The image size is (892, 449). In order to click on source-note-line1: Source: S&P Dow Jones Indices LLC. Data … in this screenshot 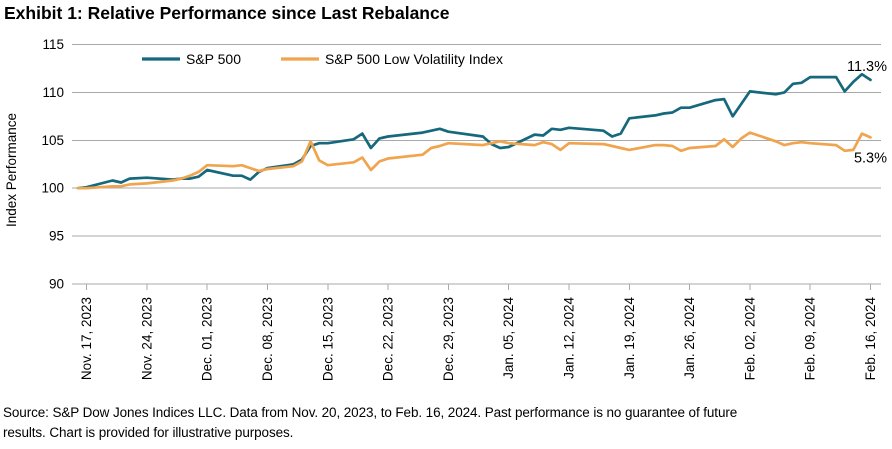, I will do `click(370, 412)`.